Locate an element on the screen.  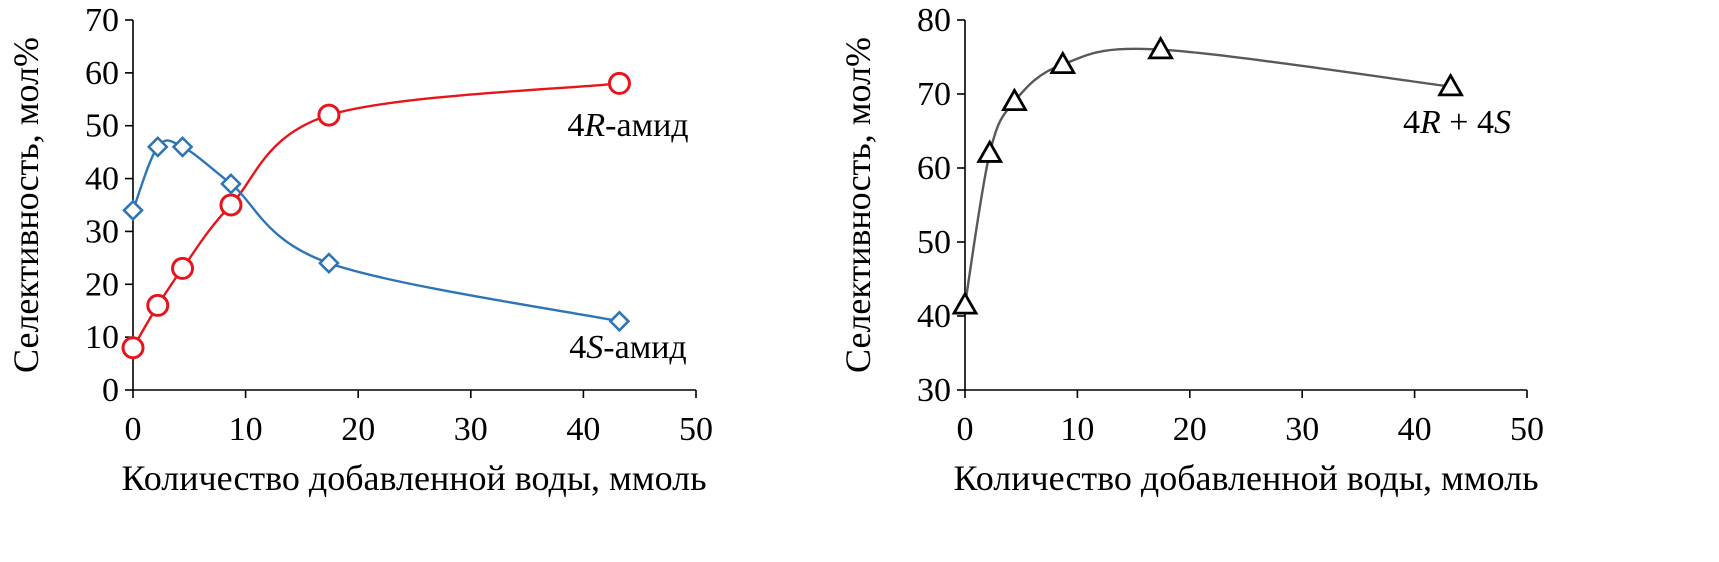
series-label: 4R + 4S is located at coordinates (1457, 122).